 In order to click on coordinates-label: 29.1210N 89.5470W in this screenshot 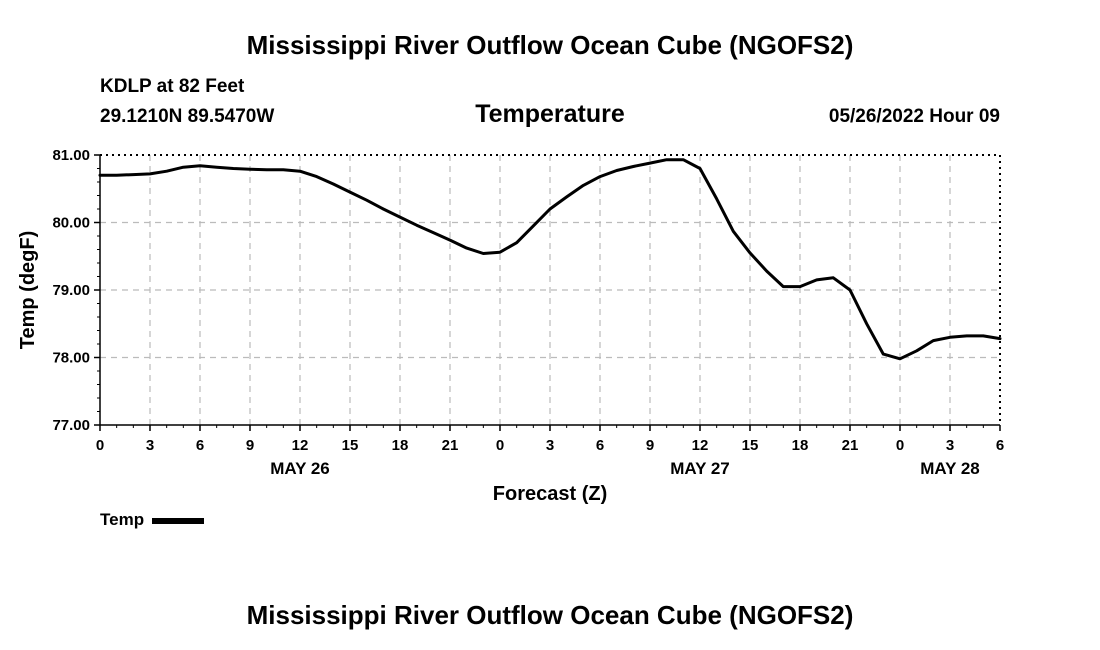, I will do `click(187, 116)`.